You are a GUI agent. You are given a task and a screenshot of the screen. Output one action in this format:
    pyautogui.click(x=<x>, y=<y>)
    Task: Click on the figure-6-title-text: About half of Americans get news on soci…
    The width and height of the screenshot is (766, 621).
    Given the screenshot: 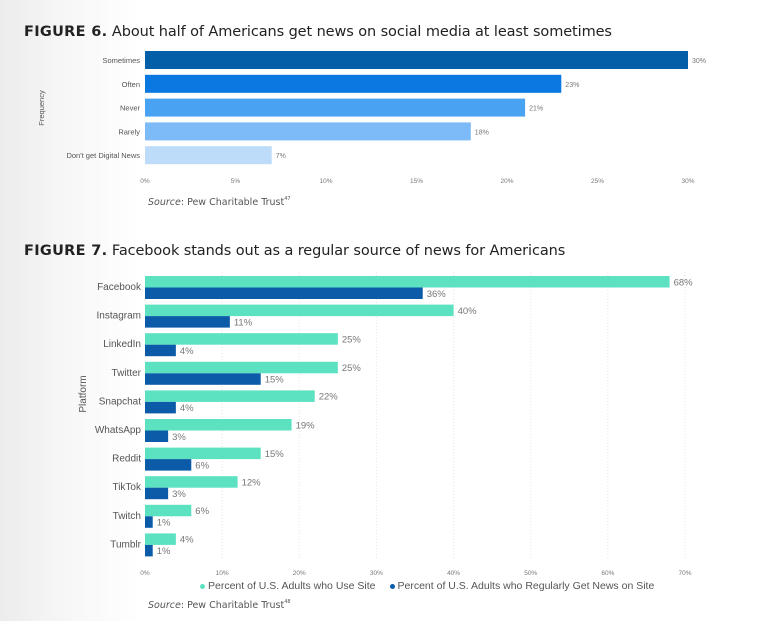 What is the action you would take?
    pyautogui.click(x=361, y=32)
    